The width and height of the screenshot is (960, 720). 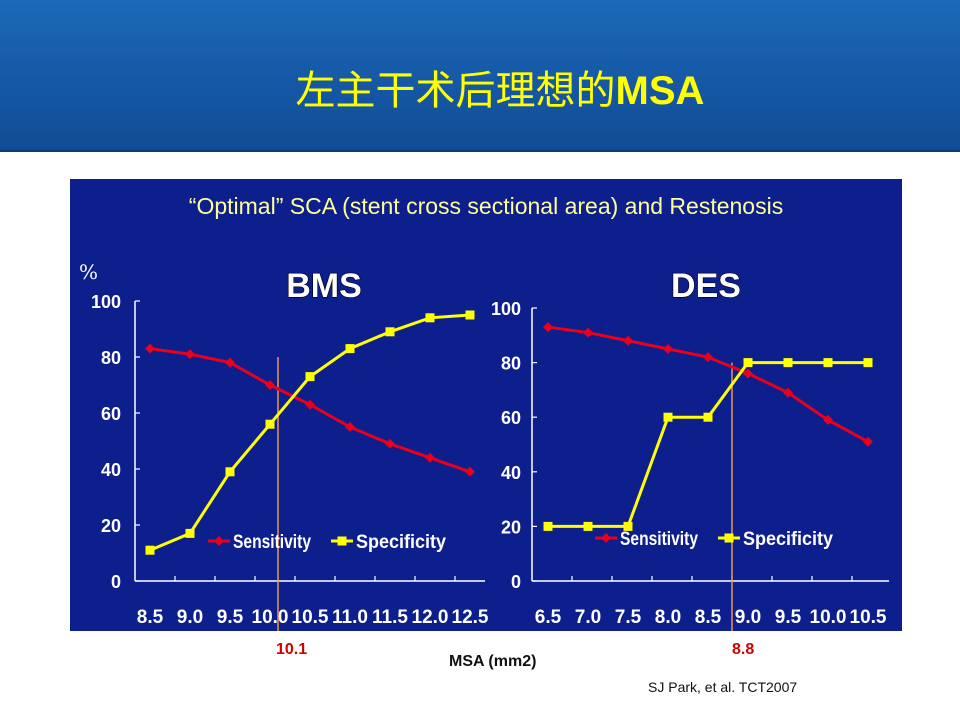 What do you see at coordinates (430, 617) in the screenshot?
I see `x-tick-label: 12.0` at bounding box center [430, 617].